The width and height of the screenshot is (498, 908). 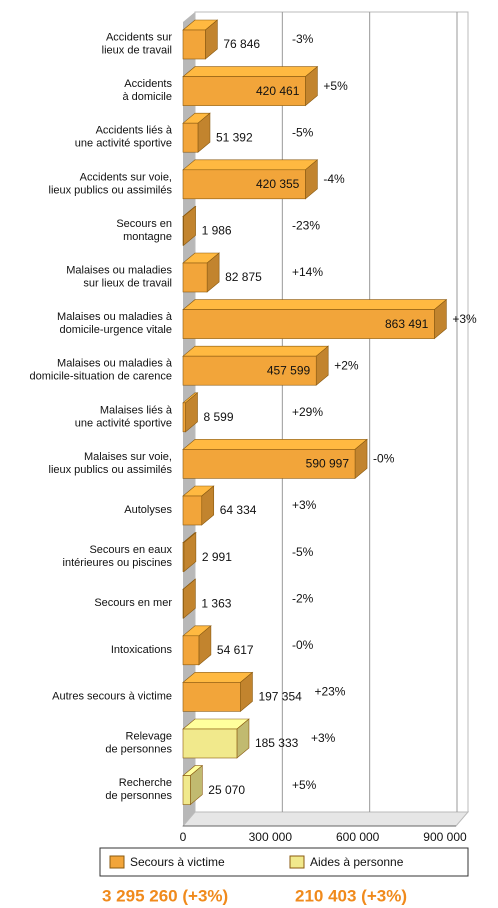 What do you see at coordinates (116, 330) in the screenshot?
I see `category-line: domicile-urgence vitale` at bounding box center [116, 330].